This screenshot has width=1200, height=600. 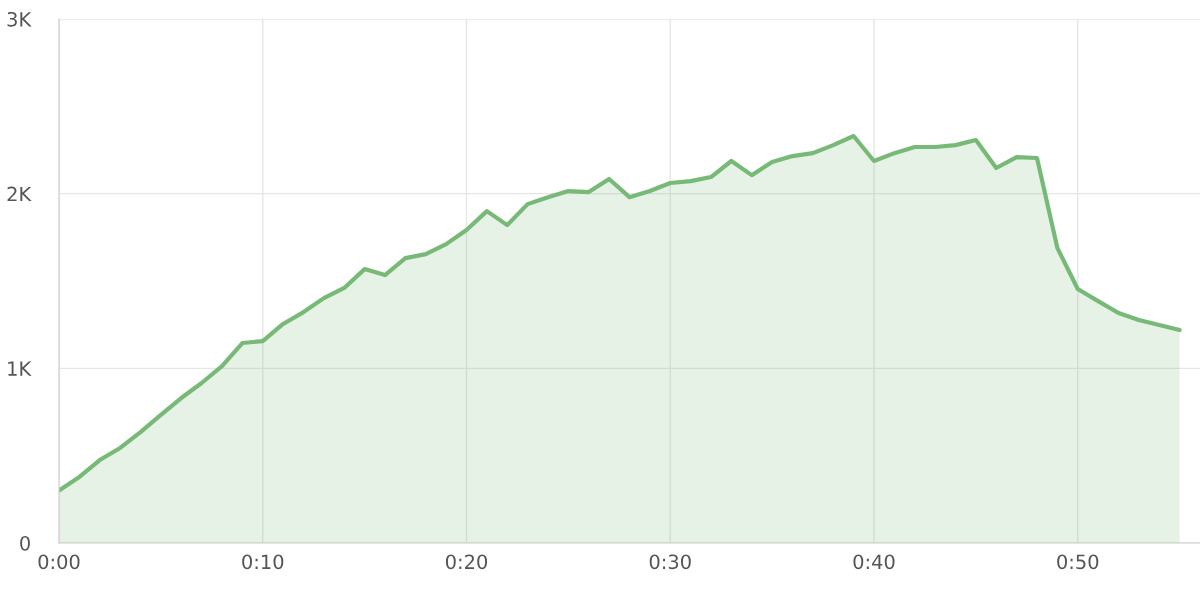 I want to click on y-tick-label: 2K, so click(x=19, y=194).